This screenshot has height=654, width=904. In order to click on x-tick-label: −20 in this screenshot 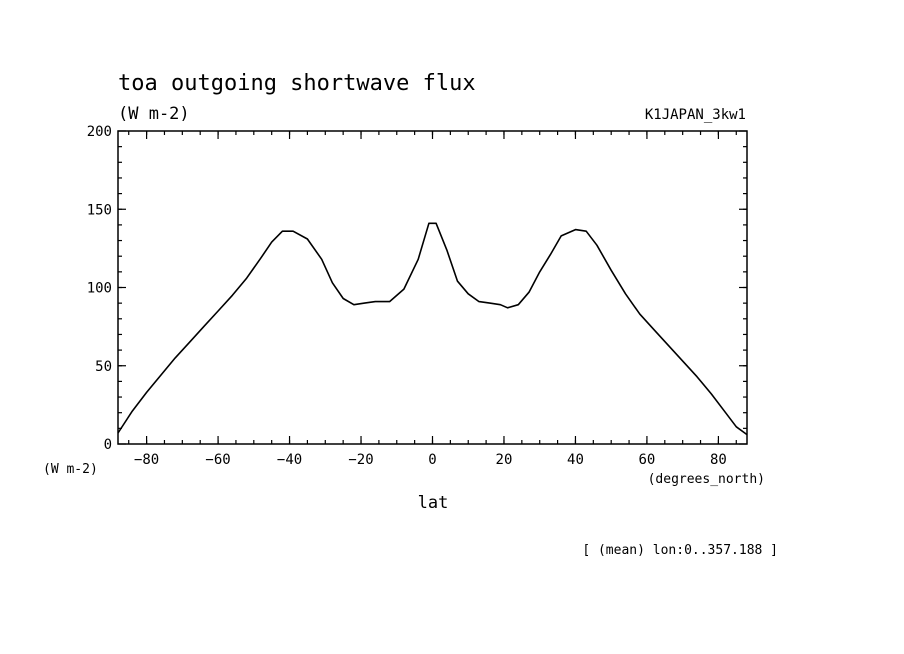, I will do `click(360, 460)`.